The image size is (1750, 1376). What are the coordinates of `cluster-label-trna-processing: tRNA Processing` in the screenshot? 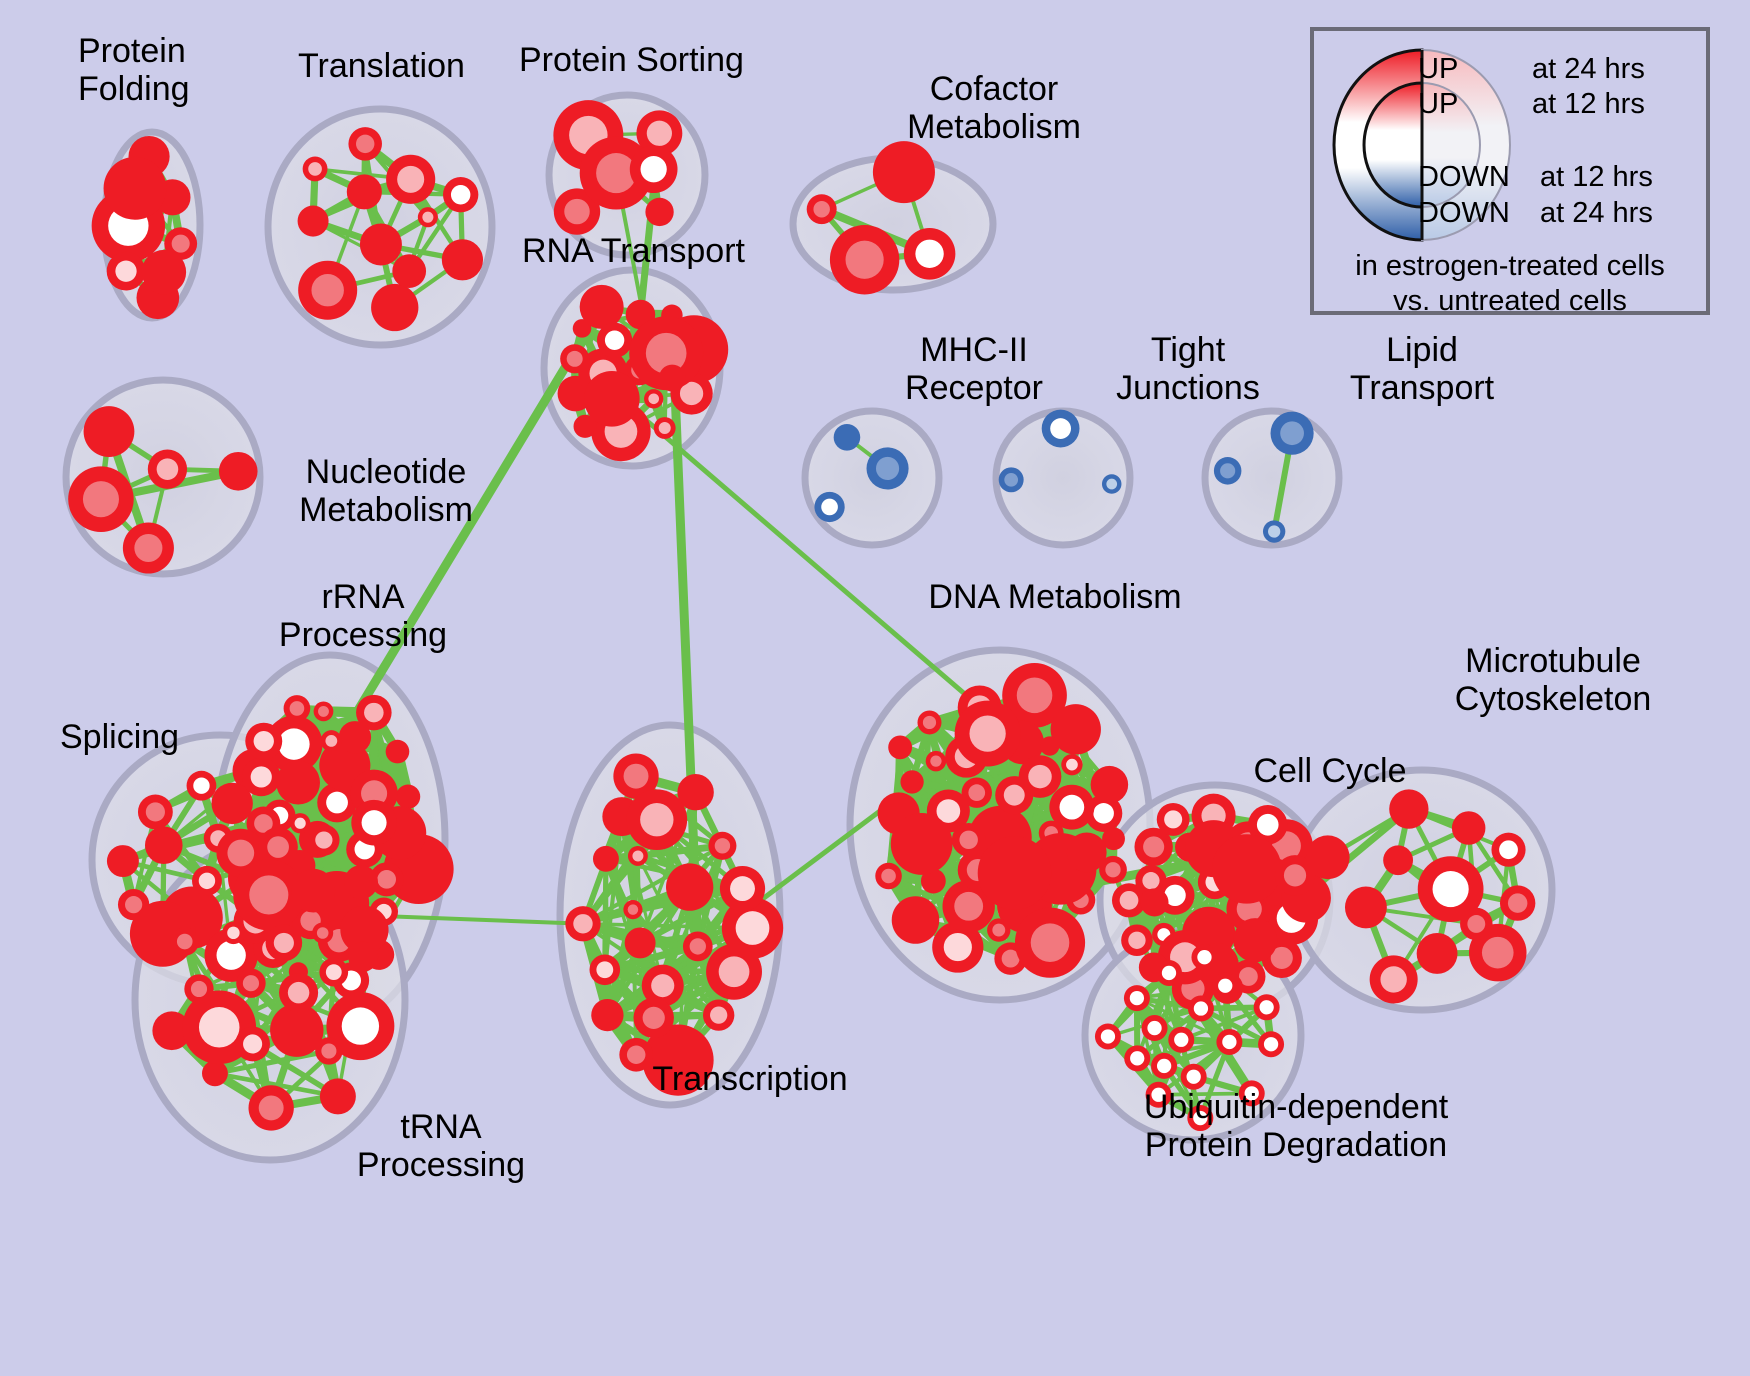 It's located at (441, 1146).